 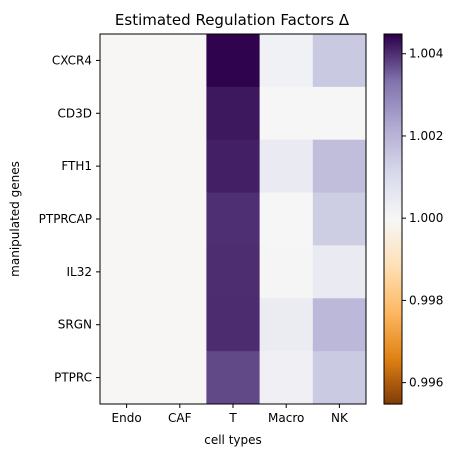 I want to click on colorbar: 0.996 0.998 1.000 1.002 1.004, so click(x=413, y=219).